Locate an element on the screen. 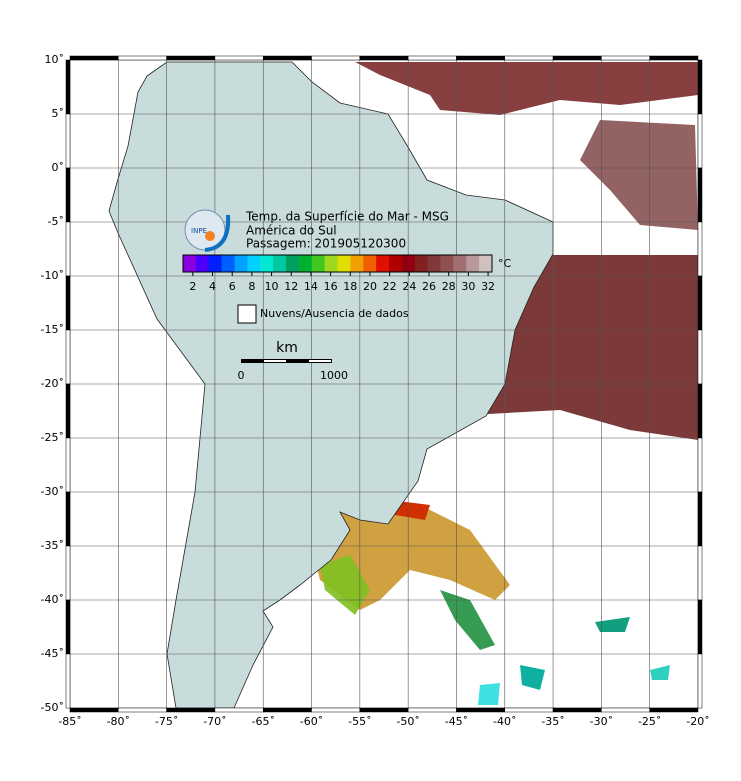  colorbar-tick-label: 20 is located at coordinates (370, 286).